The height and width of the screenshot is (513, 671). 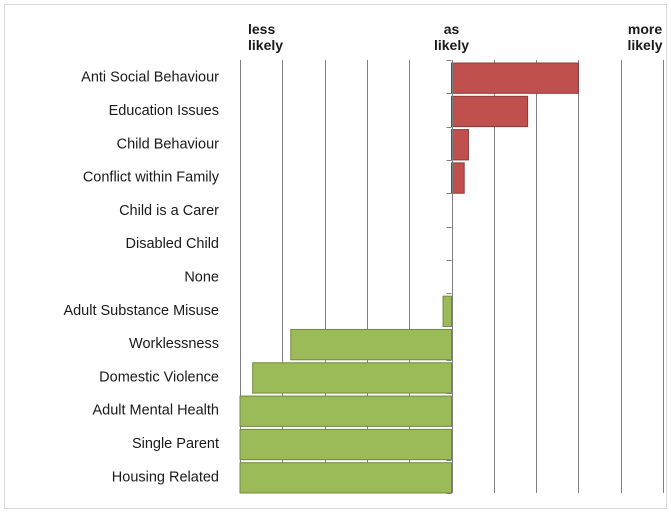 I want to click on category-label: Disabled Child, so click(x=173, y=244).